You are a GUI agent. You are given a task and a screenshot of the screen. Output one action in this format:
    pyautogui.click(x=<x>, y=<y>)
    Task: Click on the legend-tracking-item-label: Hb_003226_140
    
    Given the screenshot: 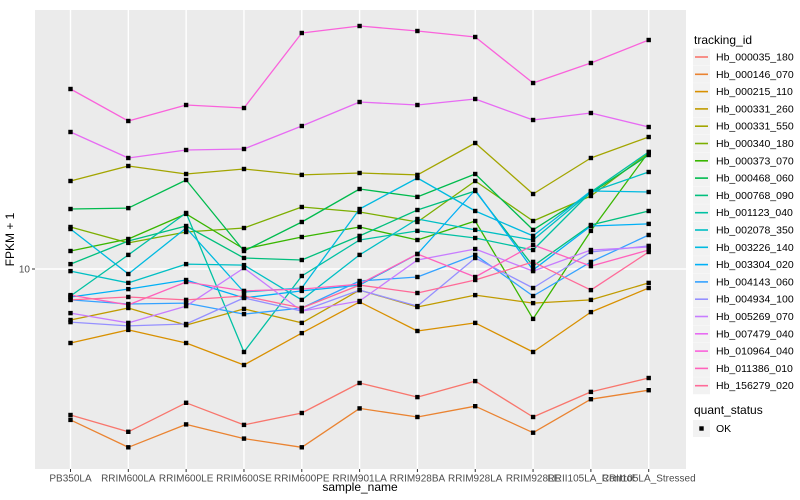 What is the action you would take?
    pyautogui.click(x=755, y=248)
    